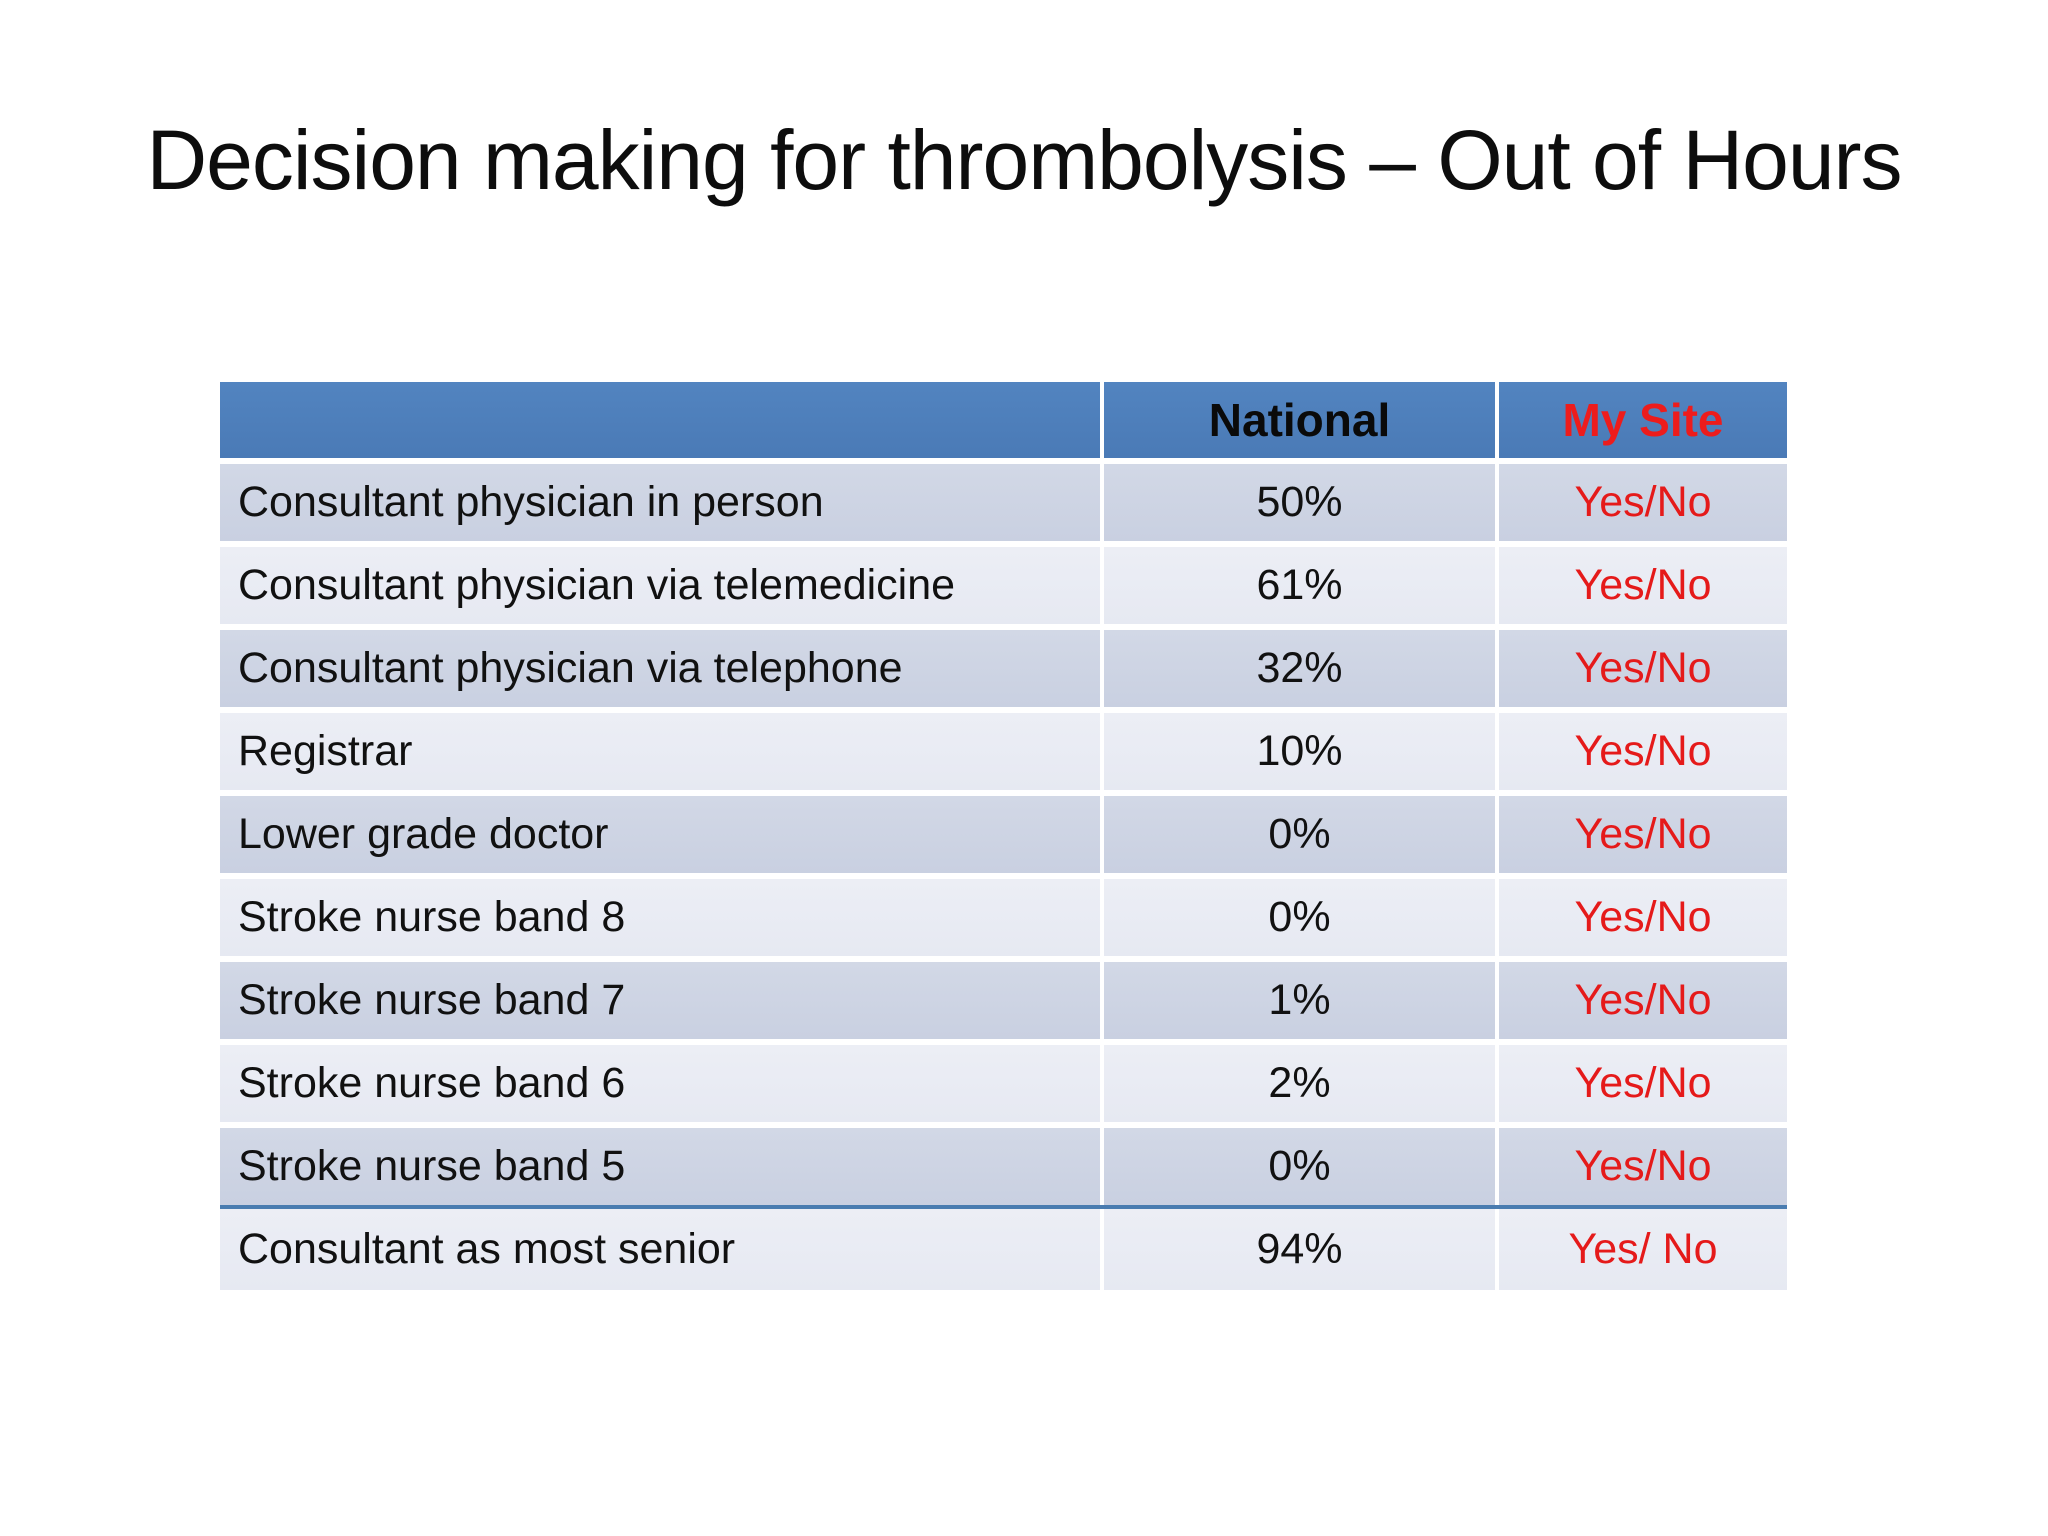  Describe the element at coordinates (660, 420) in the screenshot. I see `header-empty-cell` at that location.